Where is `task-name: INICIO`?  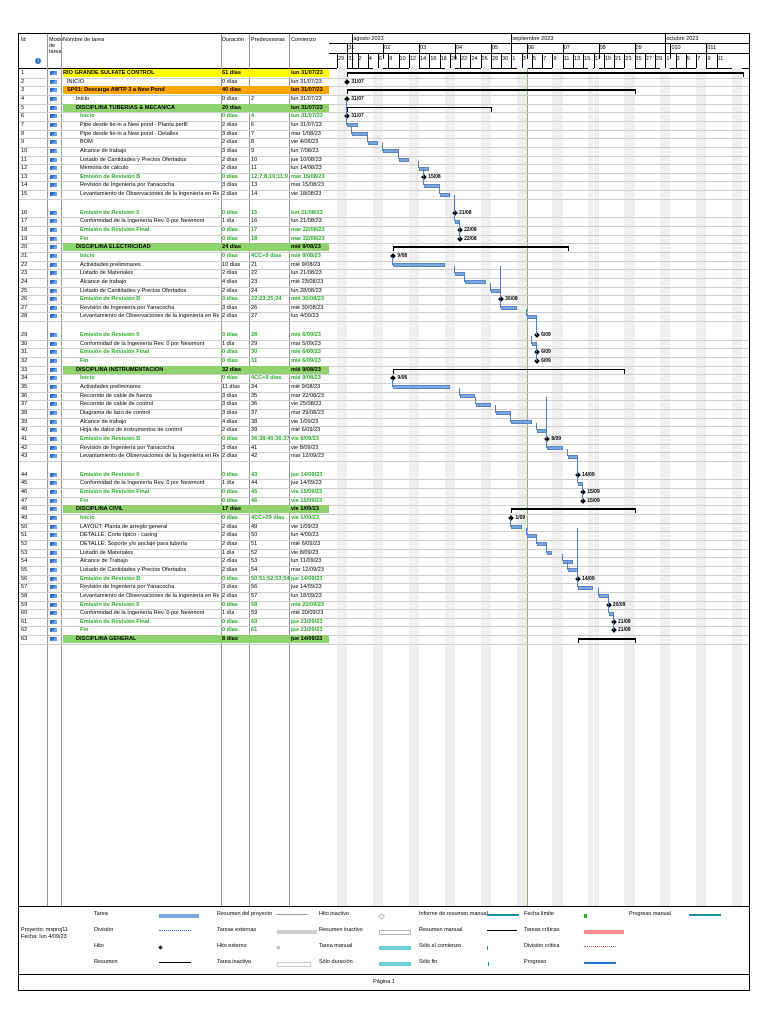
task-name: INICIO is located at coordinates (76, 81).